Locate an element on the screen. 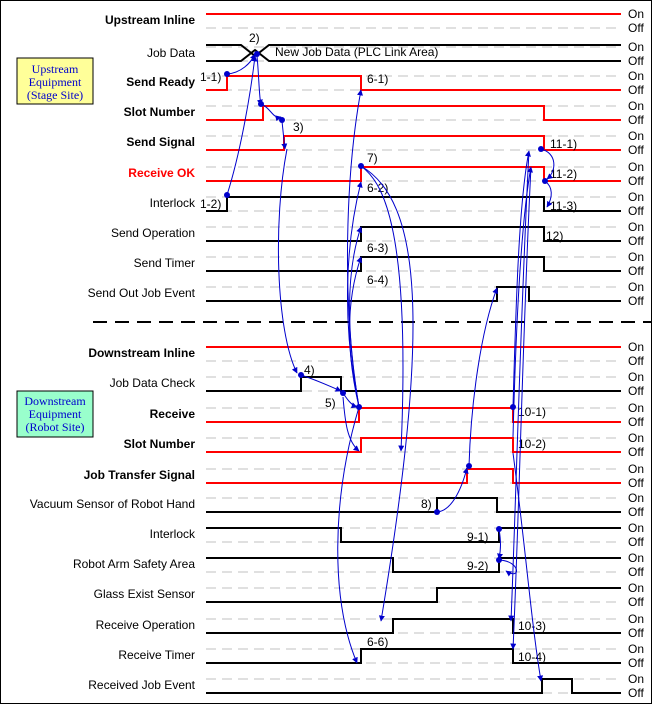 Image resolution: width=652 pixels, height=704 pixels. upstream-box-line-2: Equipment is located at coordinates (55, 82).